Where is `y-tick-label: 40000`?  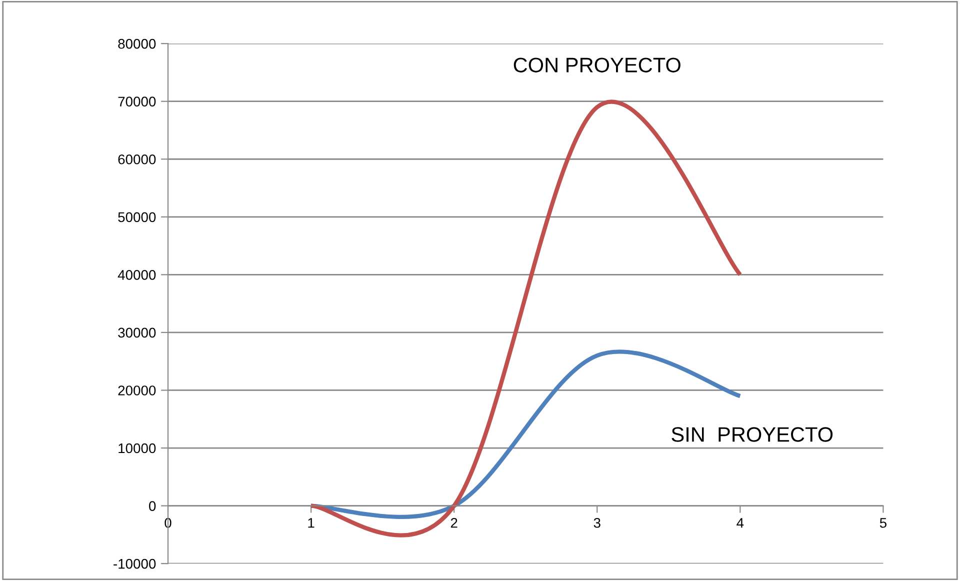 y-tick-label: 40000 is located at coordinates (137, 275).